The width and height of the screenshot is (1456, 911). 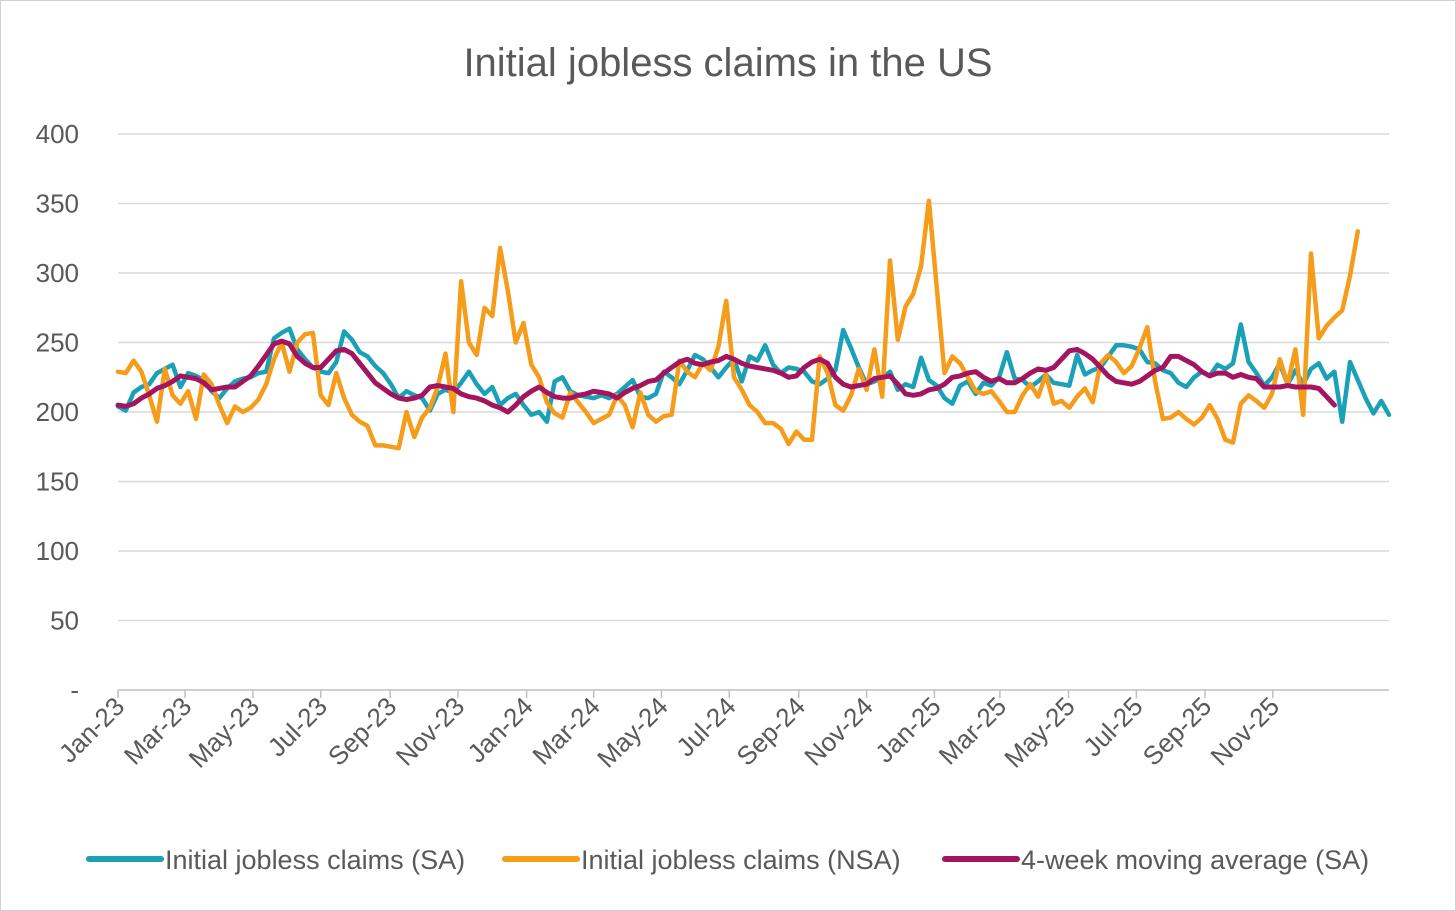 What do you see at coordinates (499, 729) in the screenshot?
I see `x-tick-label: Jan-24` at bounding box center [499, 729].